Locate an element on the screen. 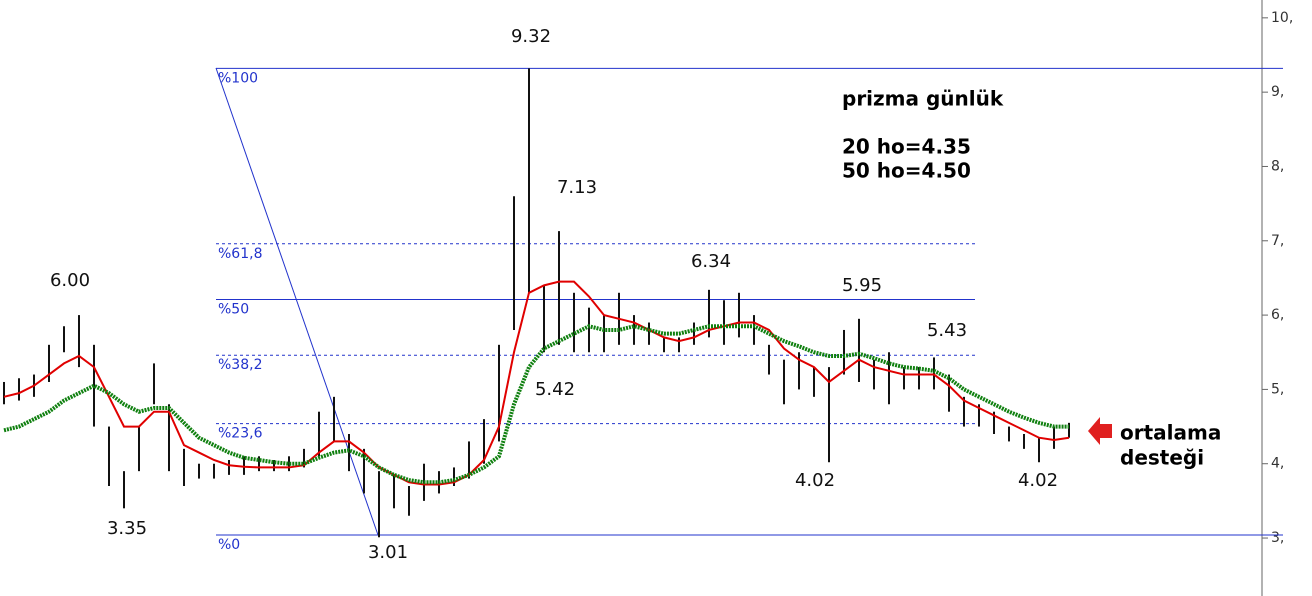 This screenshot has height=596, width=1312. note-line: 50 ho=4.50 is located at coordinates (906, 171).